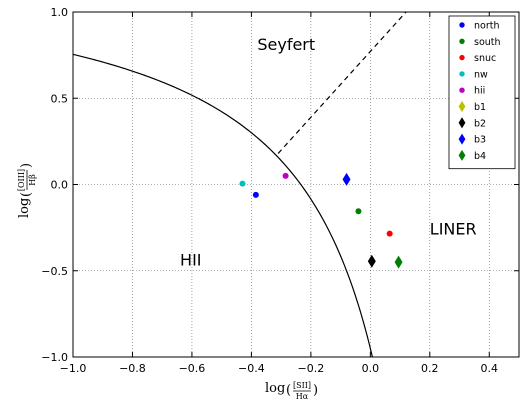  I want to click on data-points, so click(321, 220).